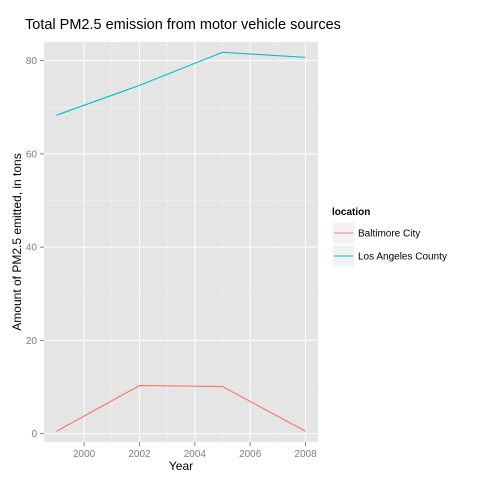 The height and width of the screenshot is (480, 480). What do you see at coordinates (195, 454) in the screenshot?
I see `x-tick-label: 2004` at bounding box center [195, 454].